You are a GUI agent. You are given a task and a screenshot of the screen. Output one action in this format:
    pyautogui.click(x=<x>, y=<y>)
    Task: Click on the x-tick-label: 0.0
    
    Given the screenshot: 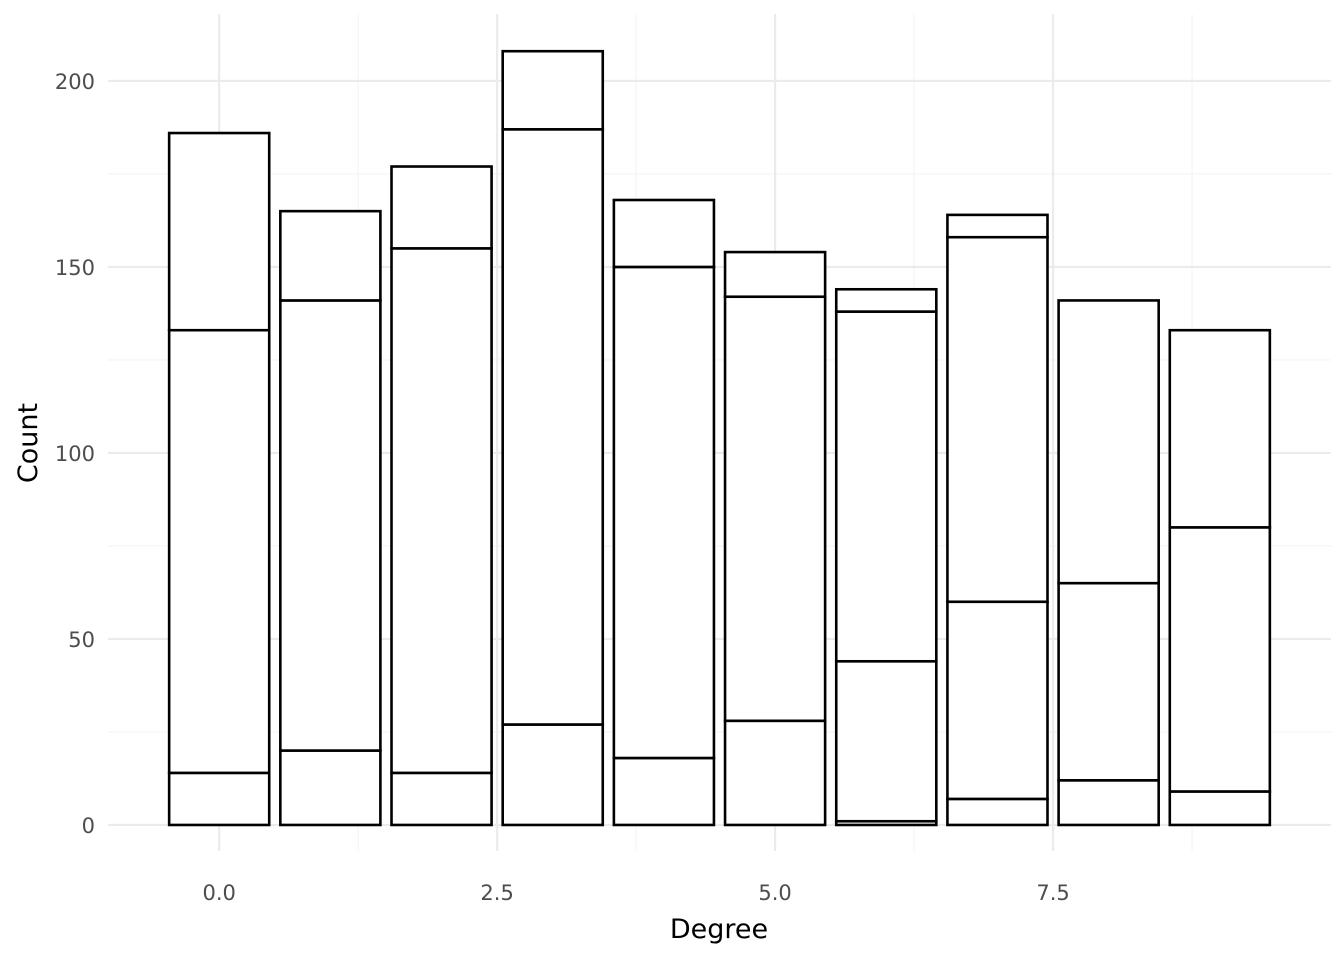 What is the action you would take?
    pyautogui.click(x=218, y=893)
    